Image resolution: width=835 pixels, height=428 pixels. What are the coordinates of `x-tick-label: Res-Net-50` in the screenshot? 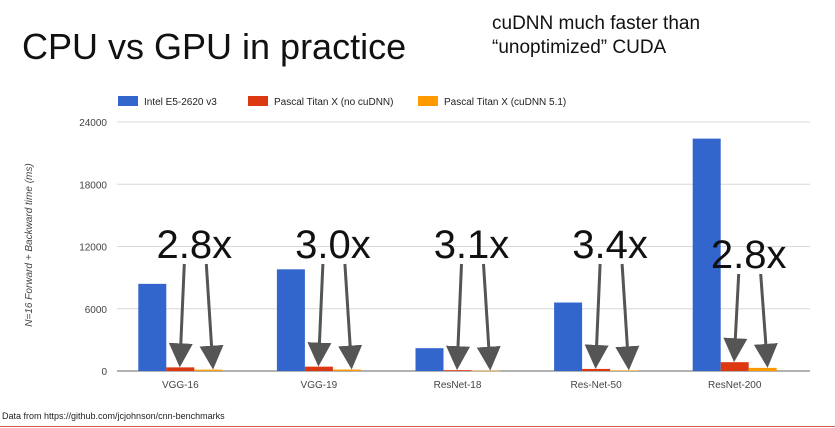 It's located at (597, 385).